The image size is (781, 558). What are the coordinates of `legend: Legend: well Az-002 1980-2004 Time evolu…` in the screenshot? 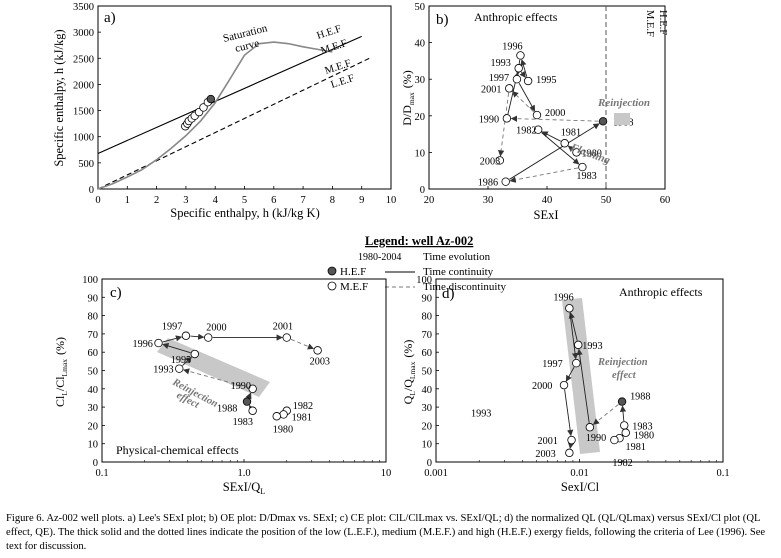 It's located at (417, 263).